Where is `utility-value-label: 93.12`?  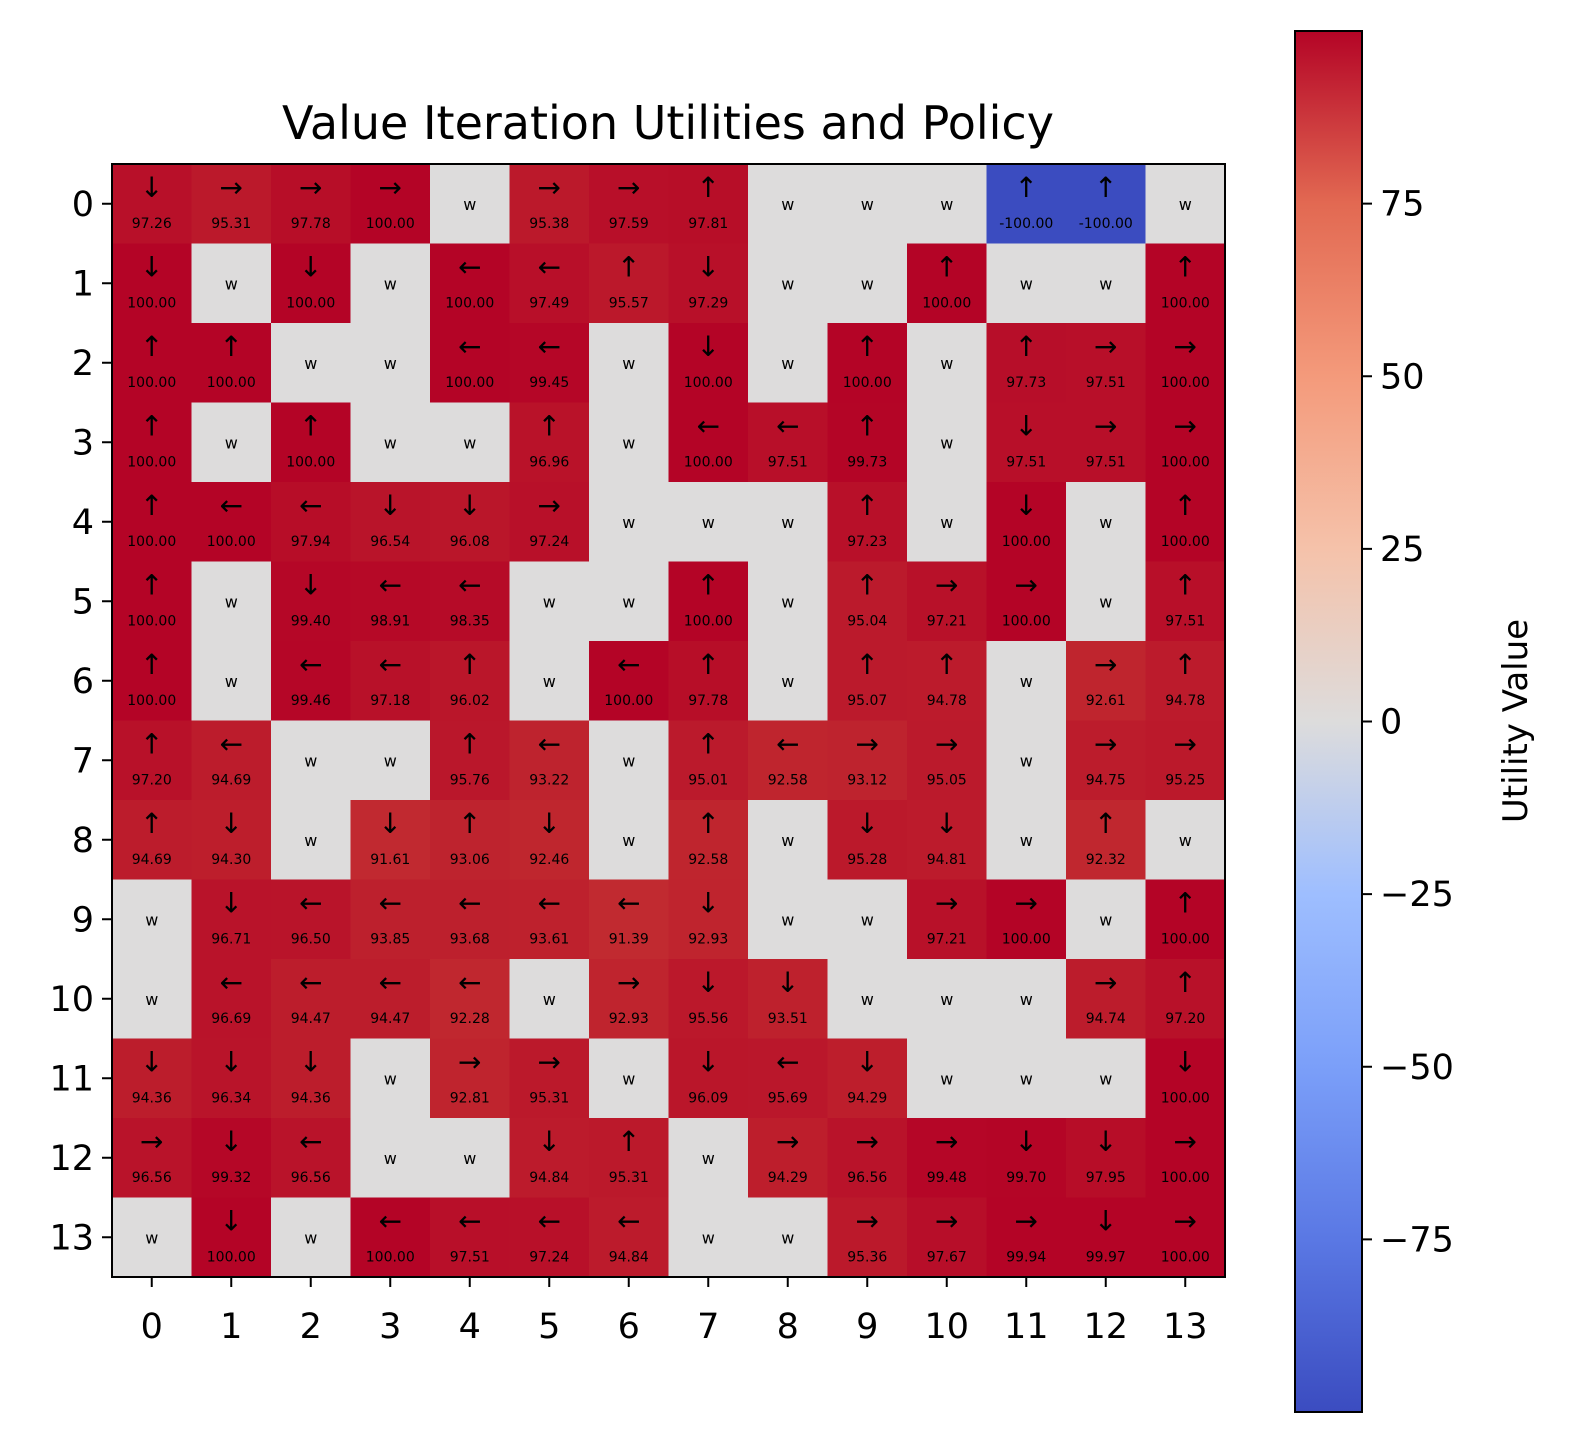 utility-value-label: 93.12 is located at coordinates (867, 781).